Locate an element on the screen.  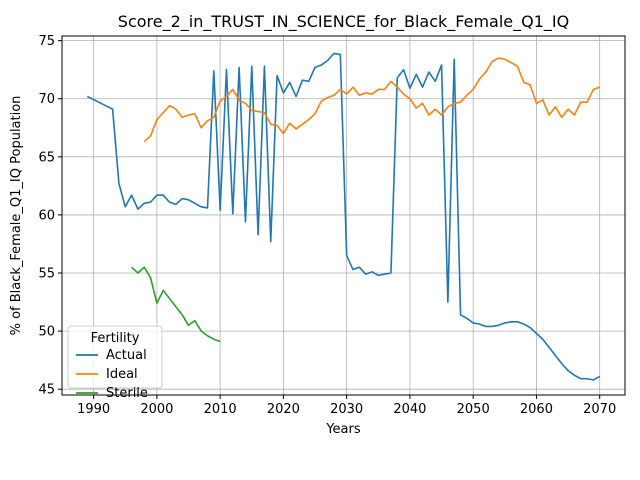
x-axis-label: Years is located at coordinates (343, 429).